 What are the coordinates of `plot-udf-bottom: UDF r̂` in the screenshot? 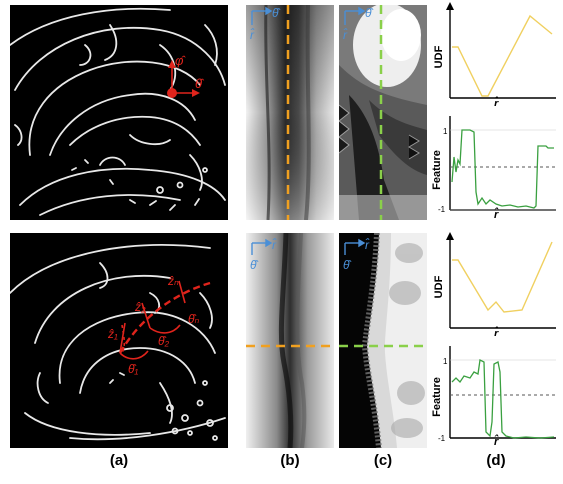 It's located at (495, 284).